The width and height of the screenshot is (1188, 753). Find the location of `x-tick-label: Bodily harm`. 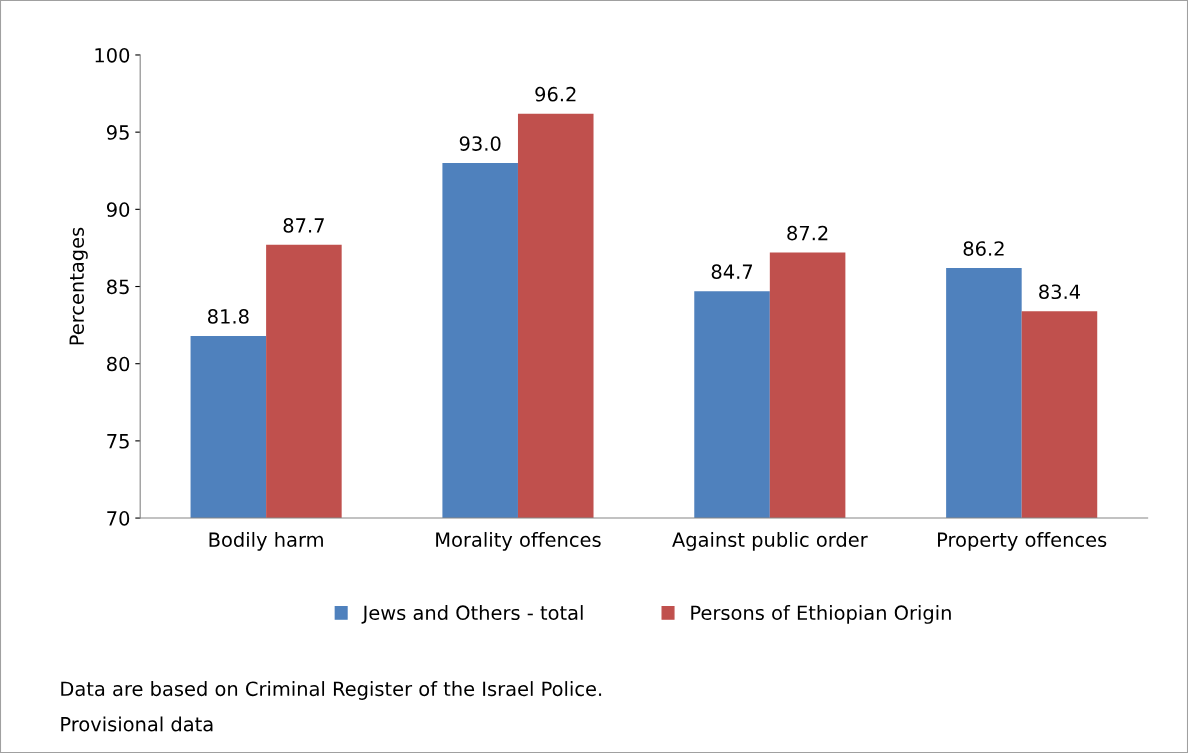

x-tick-label: Bodily harm is located at coordinates (266, 541).